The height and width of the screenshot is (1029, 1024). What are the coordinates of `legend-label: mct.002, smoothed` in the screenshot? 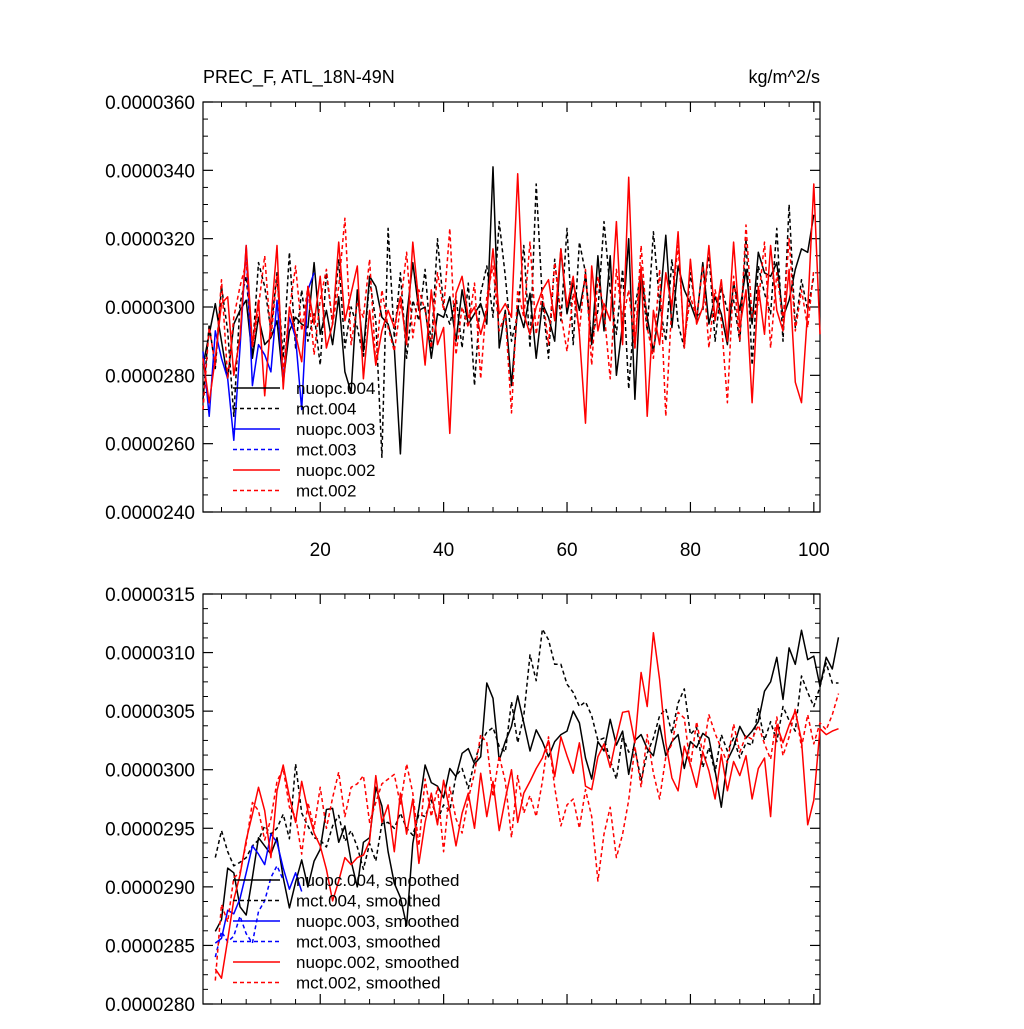 It's located at (368, 983).